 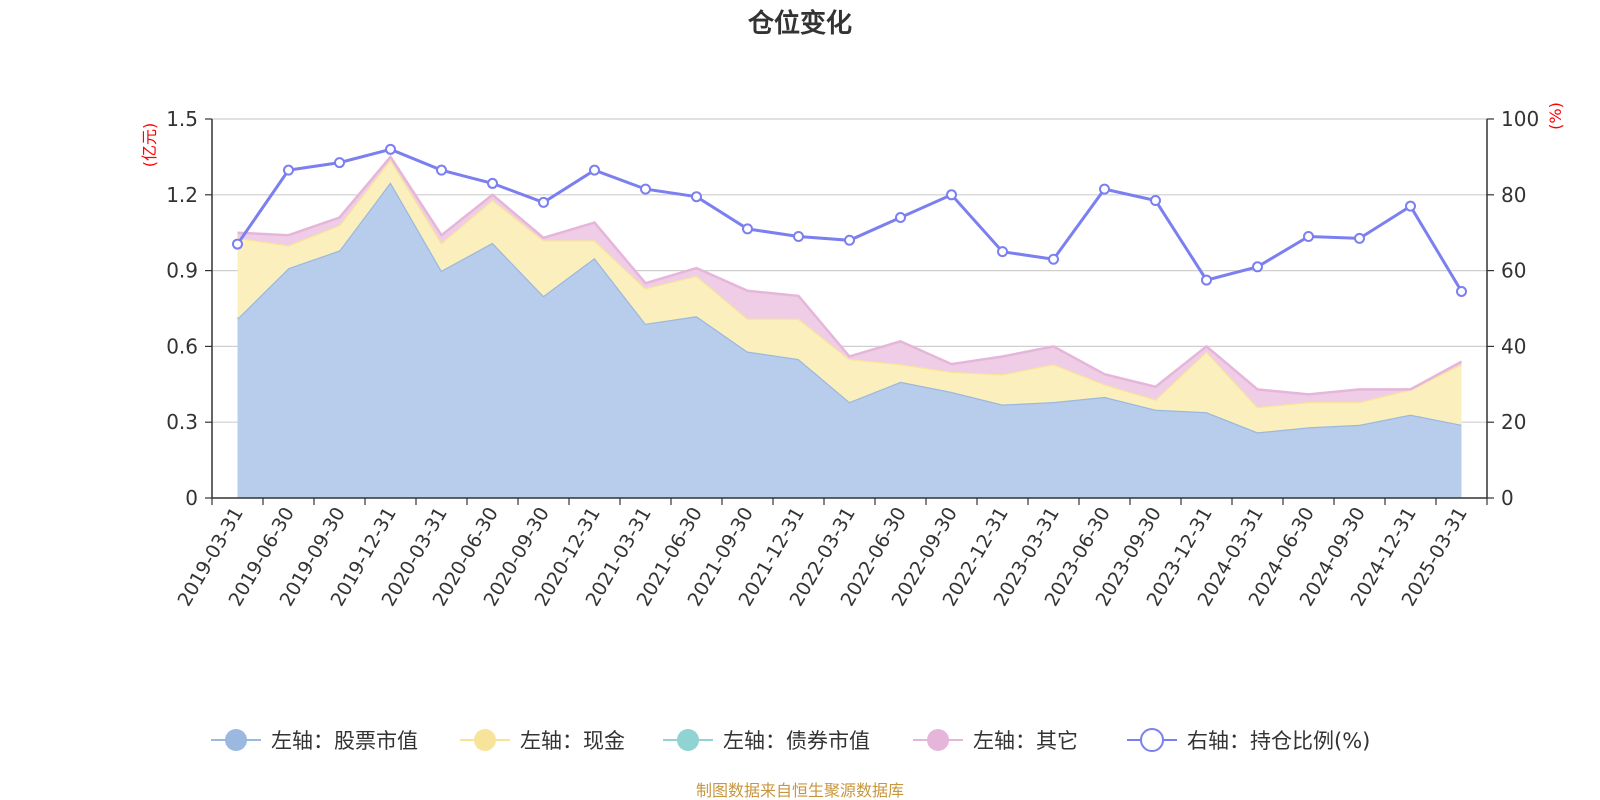 I want to click on left-tick-label: 0.6, so click(x=182, y=346).